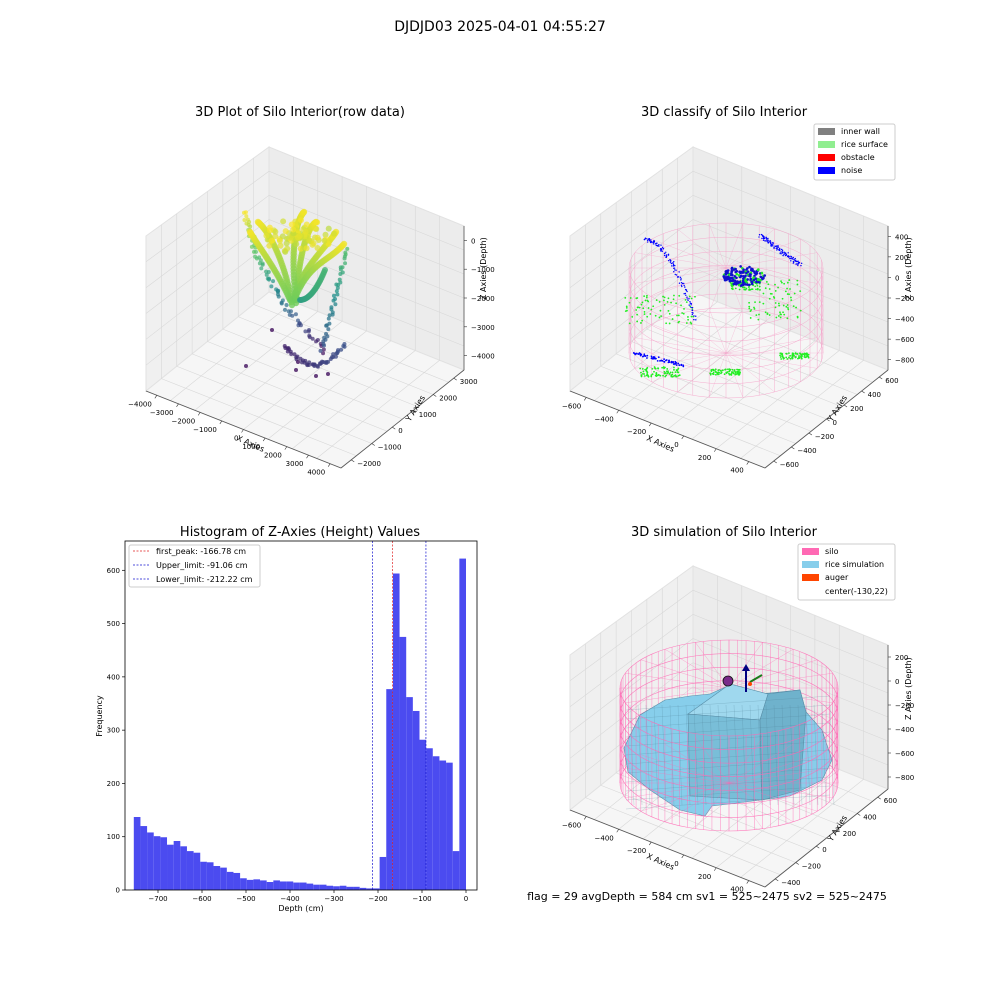 Image resolution: width=1000 pixels, height=1000 pixels. I want to click on silo-spoke, so click(677, 680).